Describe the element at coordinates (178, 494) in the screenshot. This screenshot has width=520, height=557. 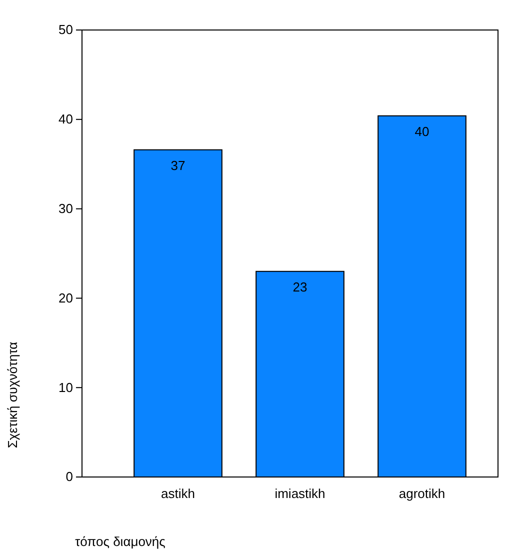
I see `x-tick-label: astikh` at that location.